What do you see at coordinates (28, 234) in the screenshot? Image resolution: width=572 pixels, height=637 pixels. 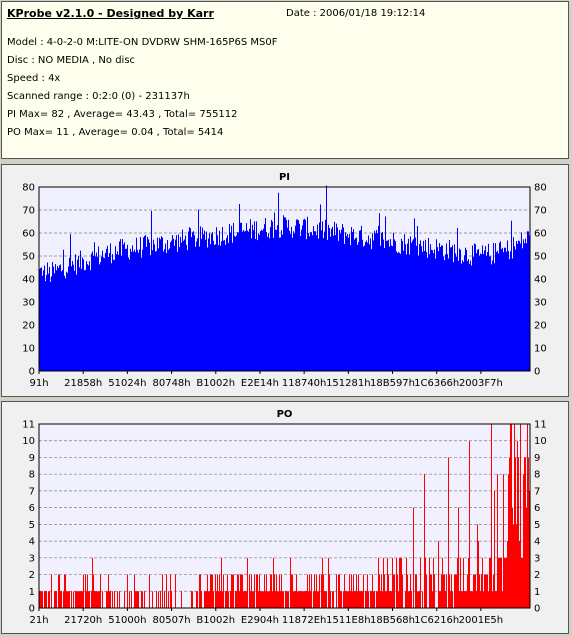 I see `y-tick-label-left: 60` at bounding box center [28, 234].